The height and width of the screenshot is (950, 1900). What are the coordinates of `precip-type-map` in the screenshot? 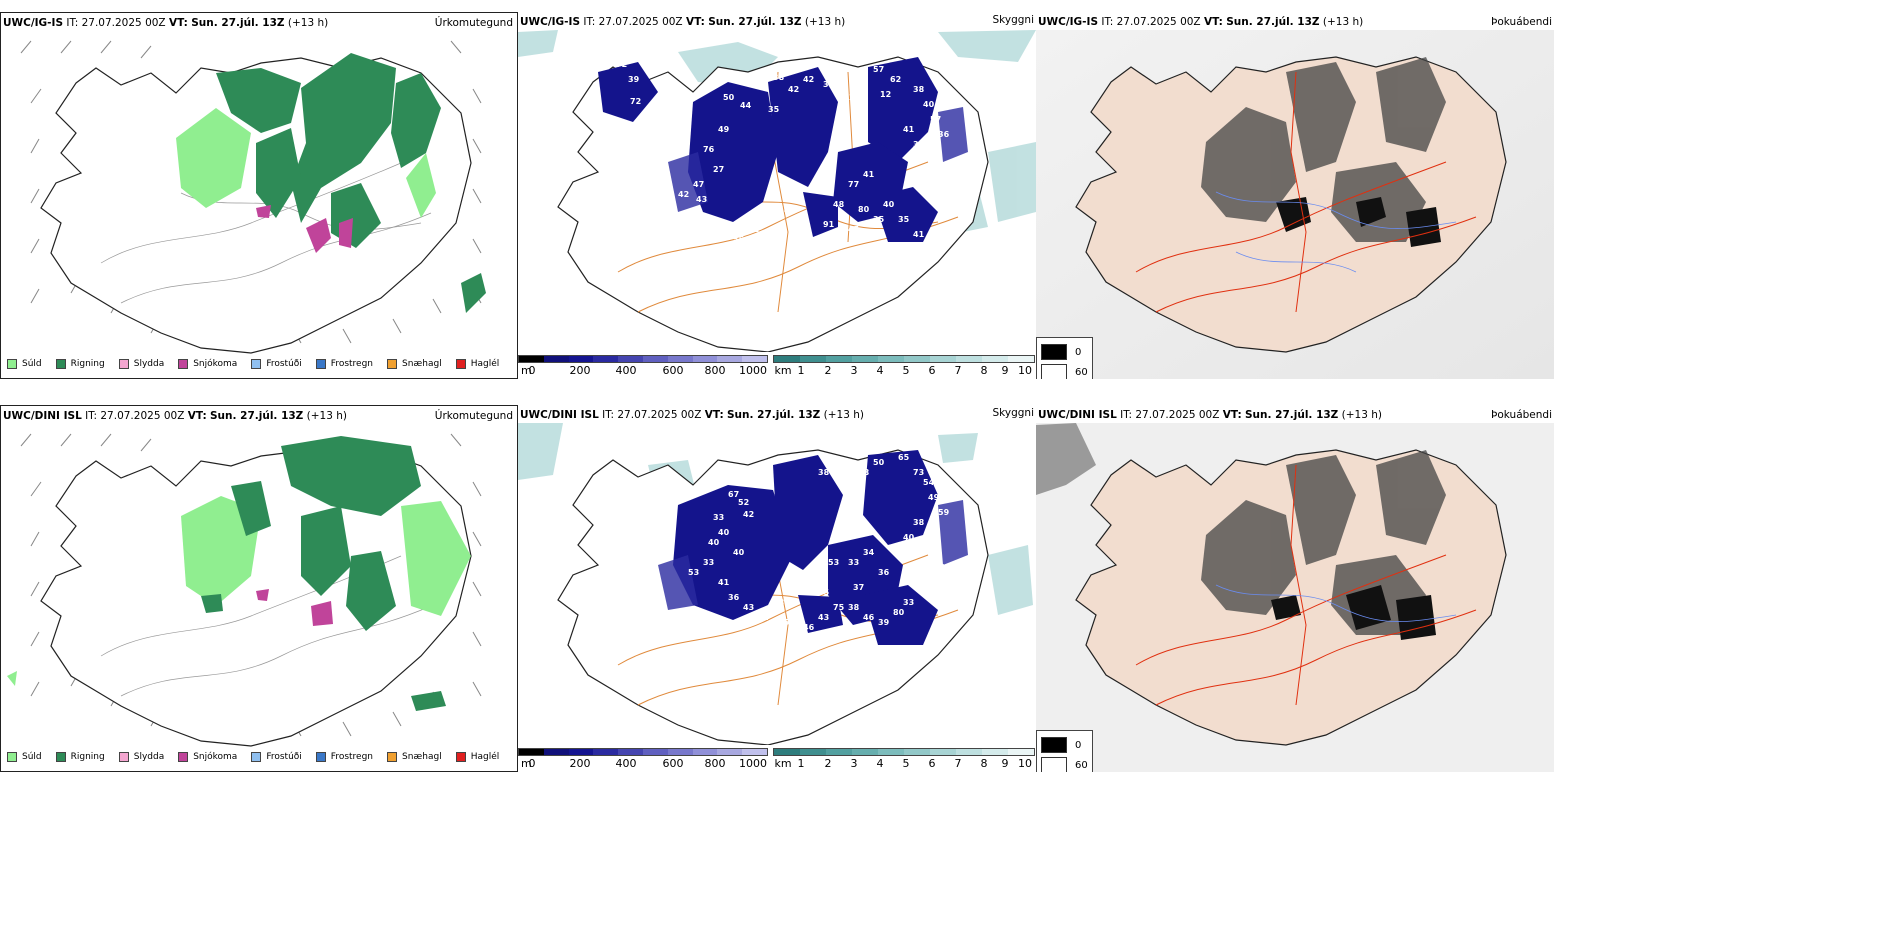 It's located at (244, 590).